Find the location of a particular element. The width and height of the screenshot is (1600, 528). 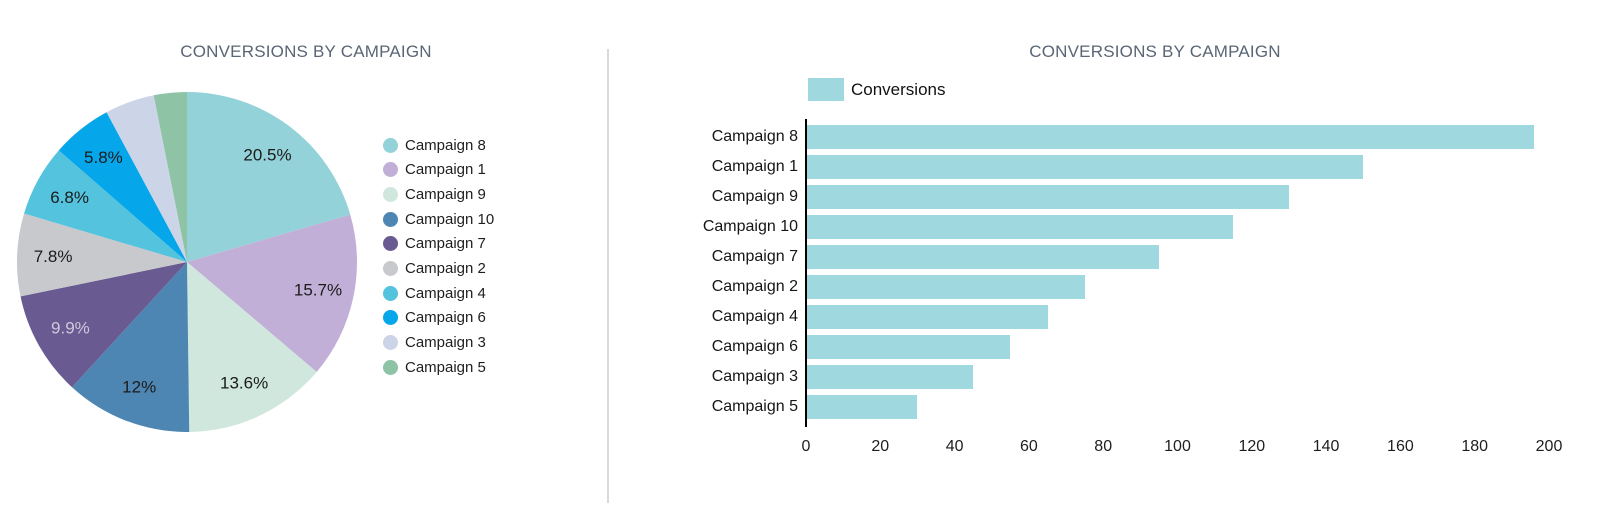

bar-legend-label: Conversions is located at coordinates (898, 89).